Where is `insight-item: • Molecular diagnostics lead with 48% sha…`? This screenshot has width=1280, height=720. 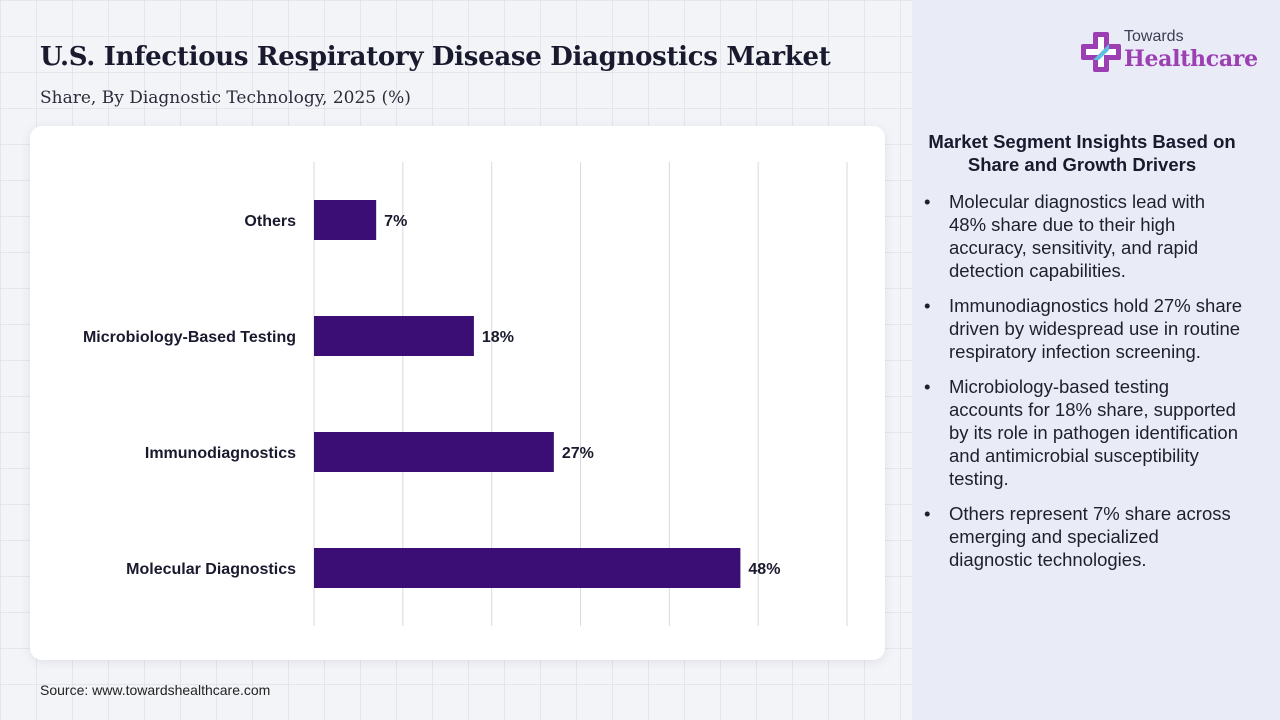 insight-item: • Molecular diagnostics lead with 48% sha… is located at coordinates (1084, 236).